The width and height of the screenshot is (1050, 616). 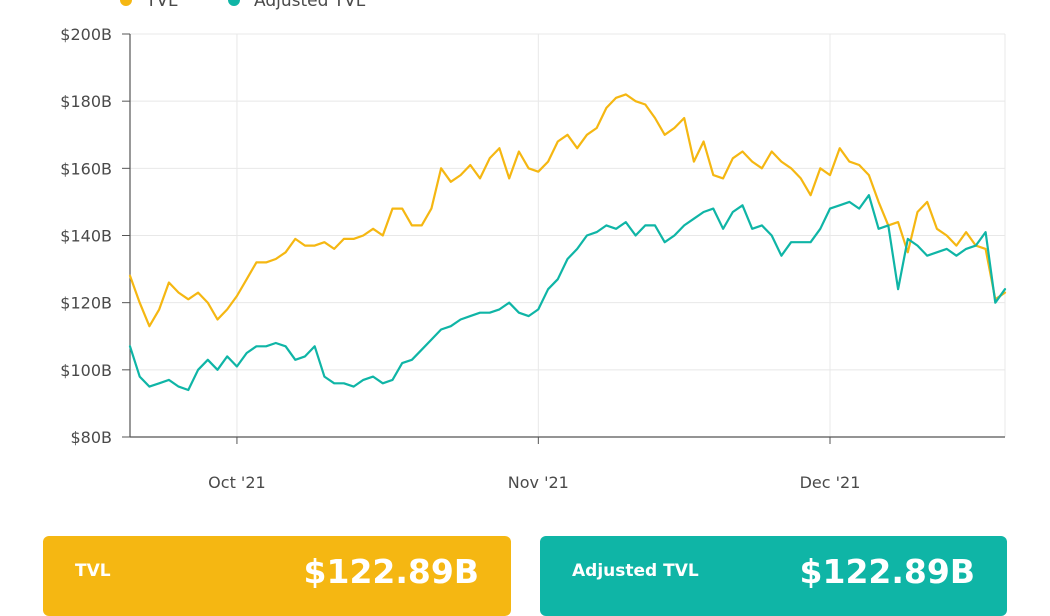 I want to click on legend-label-adjusted-tvl: Adjusted TVL, so click(x=310, y=5).